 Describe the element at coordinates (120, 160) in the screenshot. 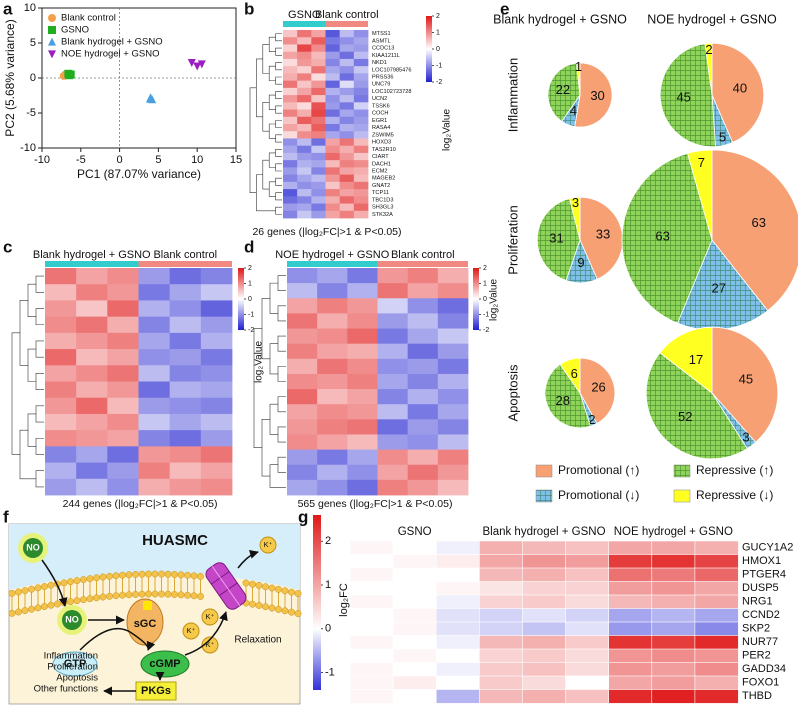

I see `x-tick-label: 0` at that location.